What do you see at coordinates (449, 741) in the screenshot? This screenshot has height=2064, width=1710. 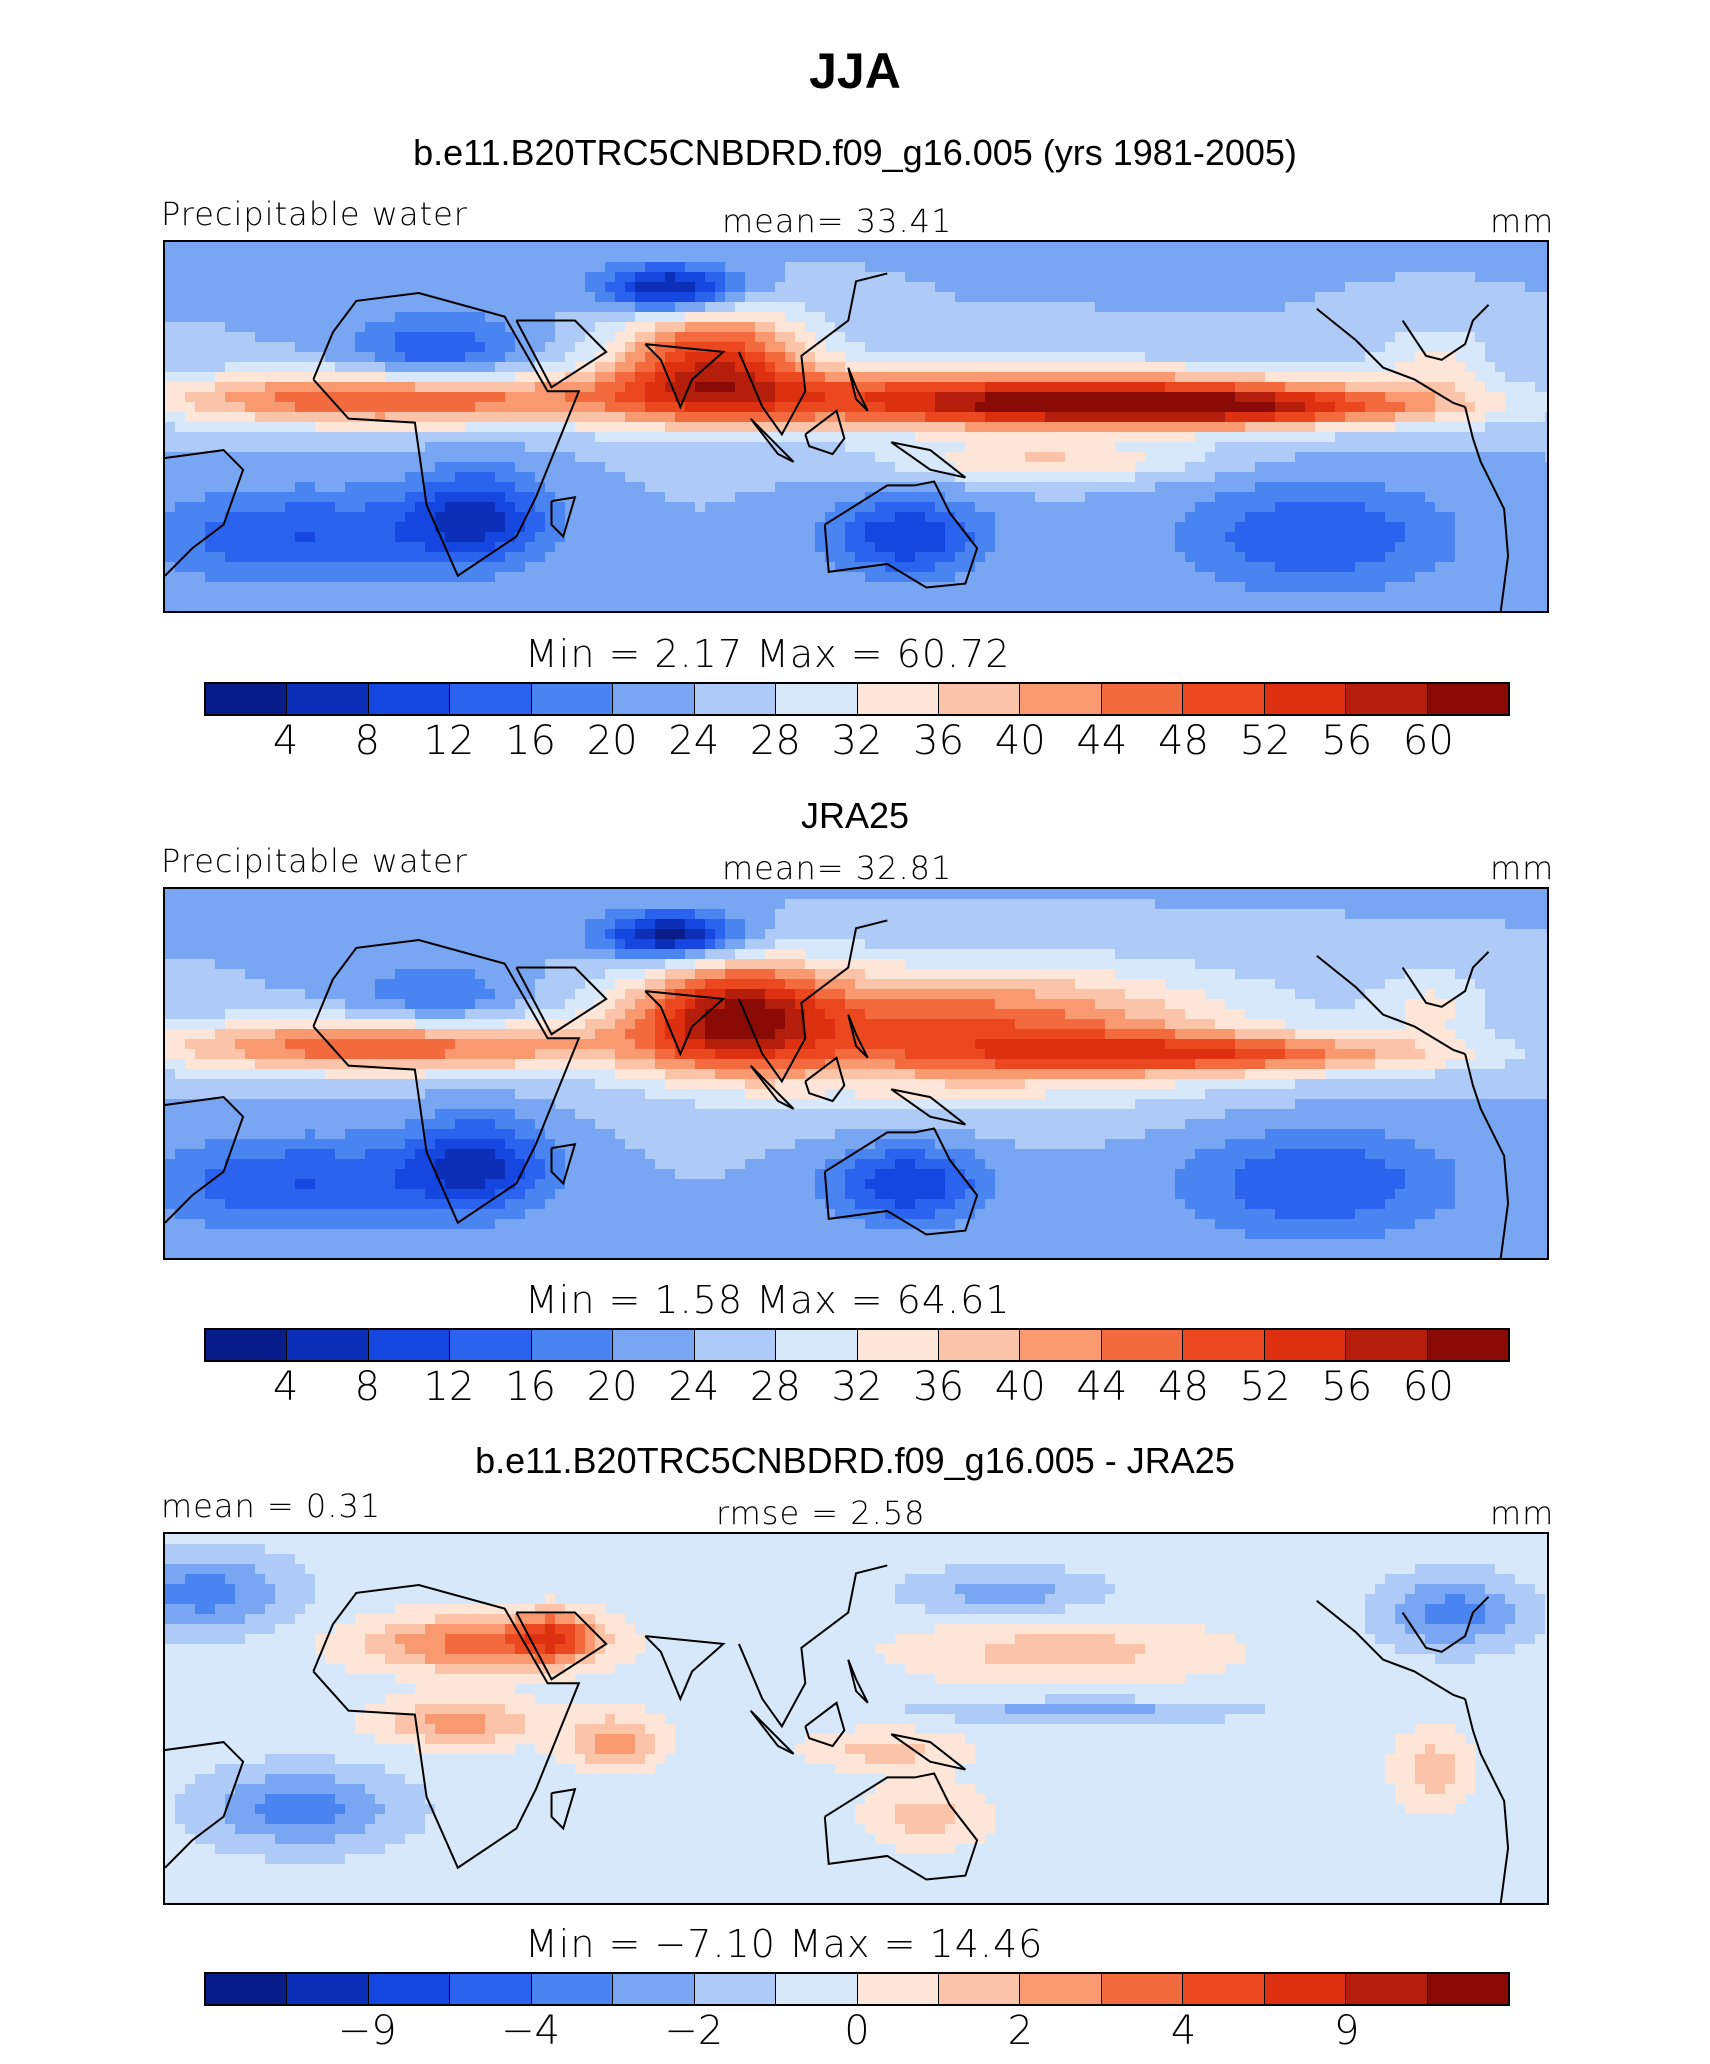 I see `colorbar-tick-label: 12` at bounding box center [449, 741].